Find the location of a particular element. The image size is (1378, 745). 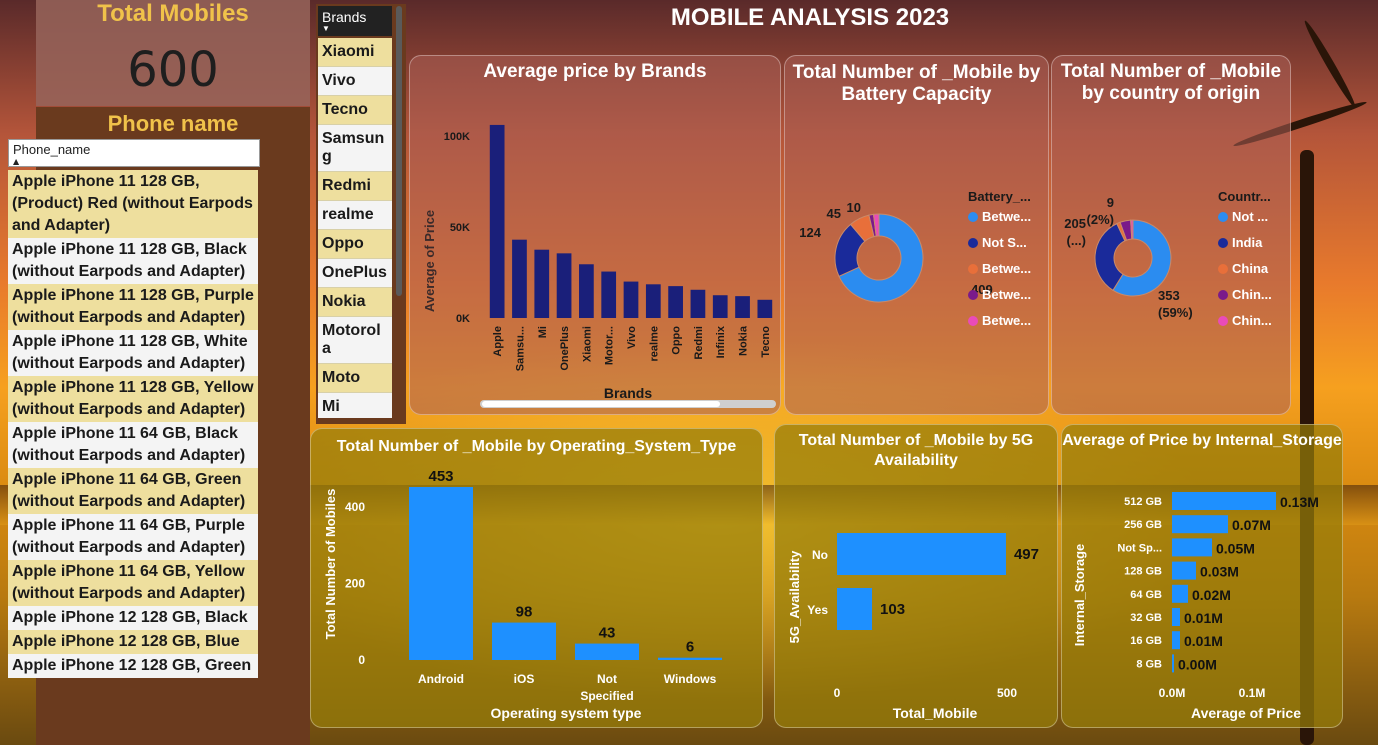

y-tick-label: No is located at coordinates (820, 555).